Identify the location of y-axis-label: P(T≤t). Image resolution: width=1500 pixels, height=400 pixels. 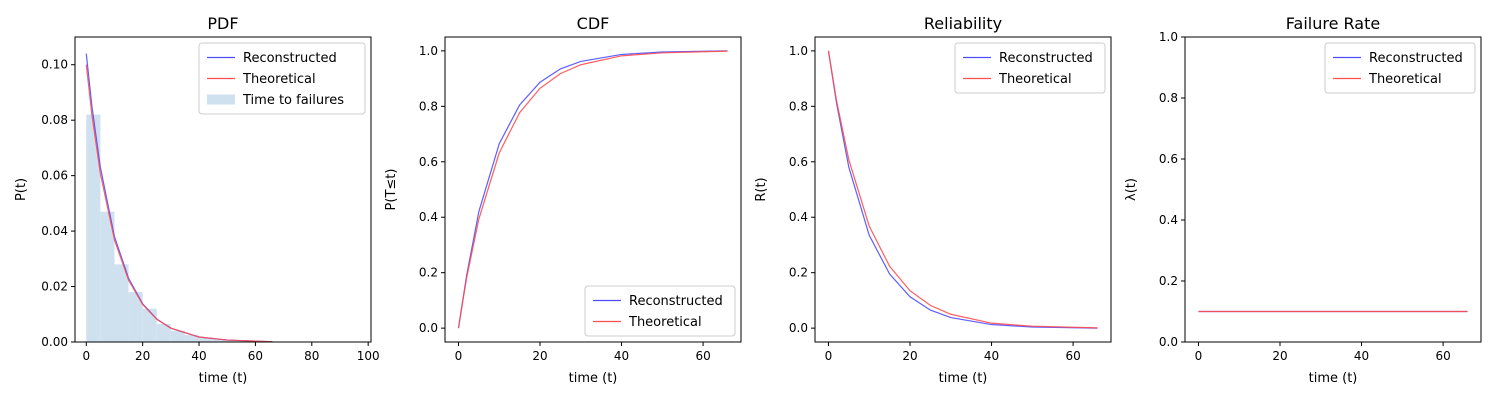
(391, 190).